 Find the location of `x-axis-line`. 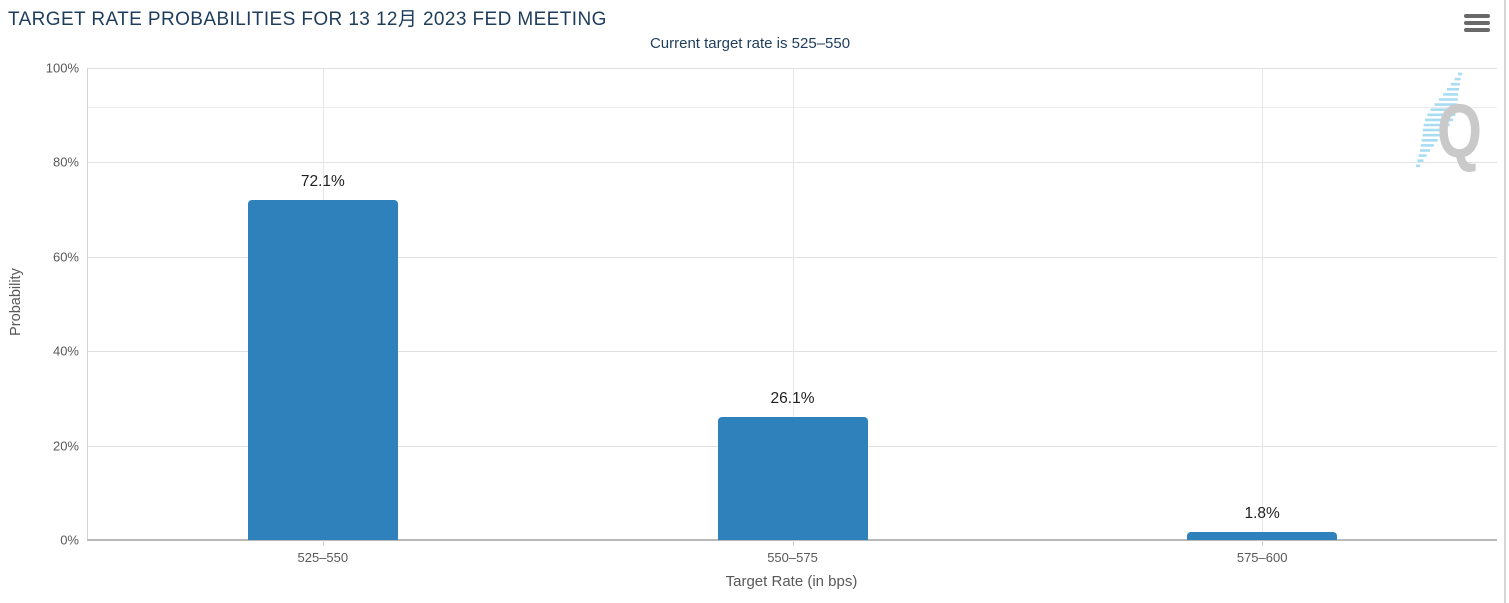

x-axis-line is located at coordinates (792, 540).